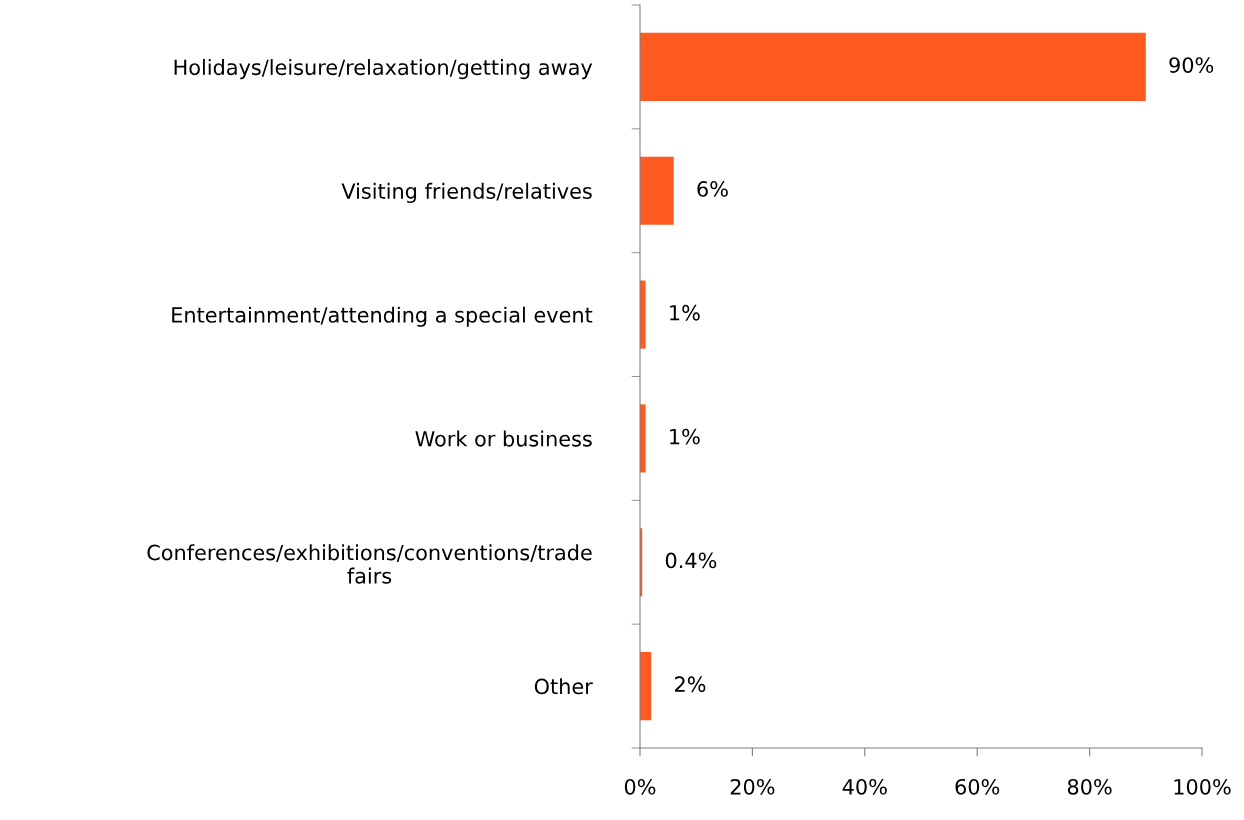  What do you see at coordinates (1191, 65) in the screenshot?
I see `data-label: 90%` at bounding box center [1191, 65].